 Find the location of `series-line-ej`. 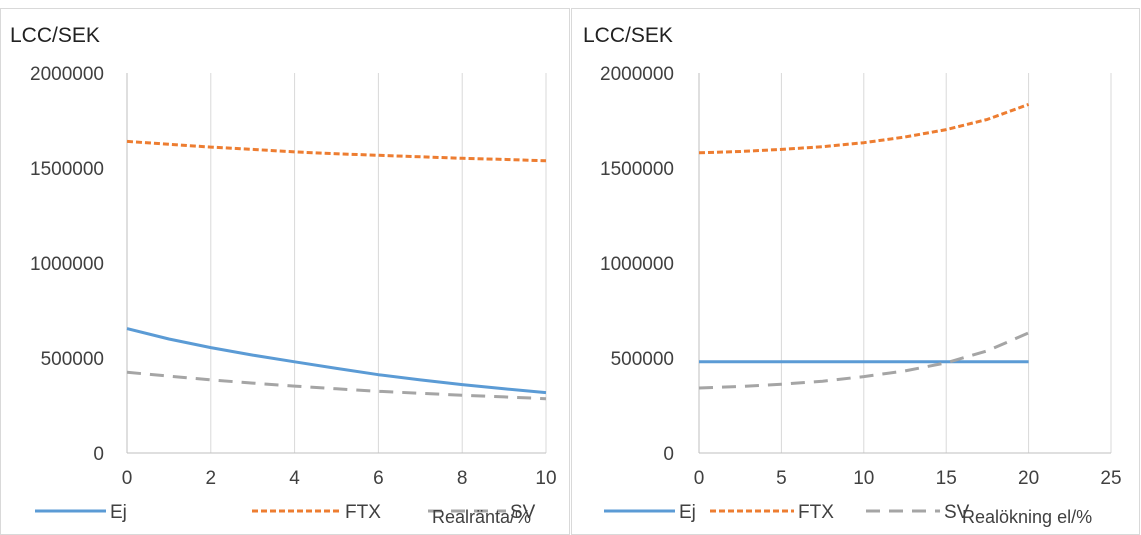

series-line-ej is located at coordinates (336, 361).